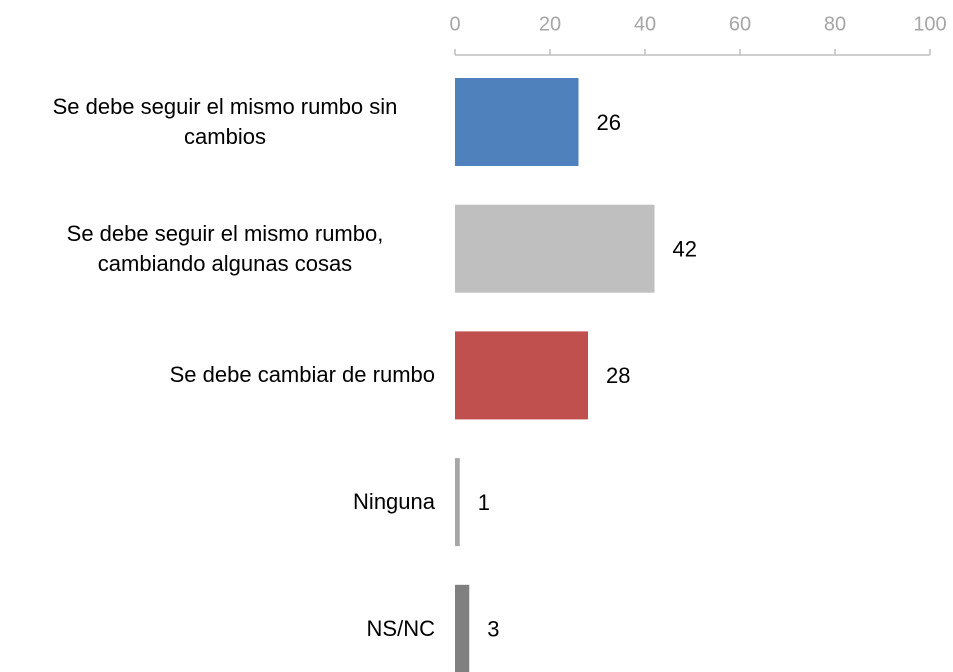  I want to click on category-text: Se debe cambiar de rumbo, so click(302, 375).